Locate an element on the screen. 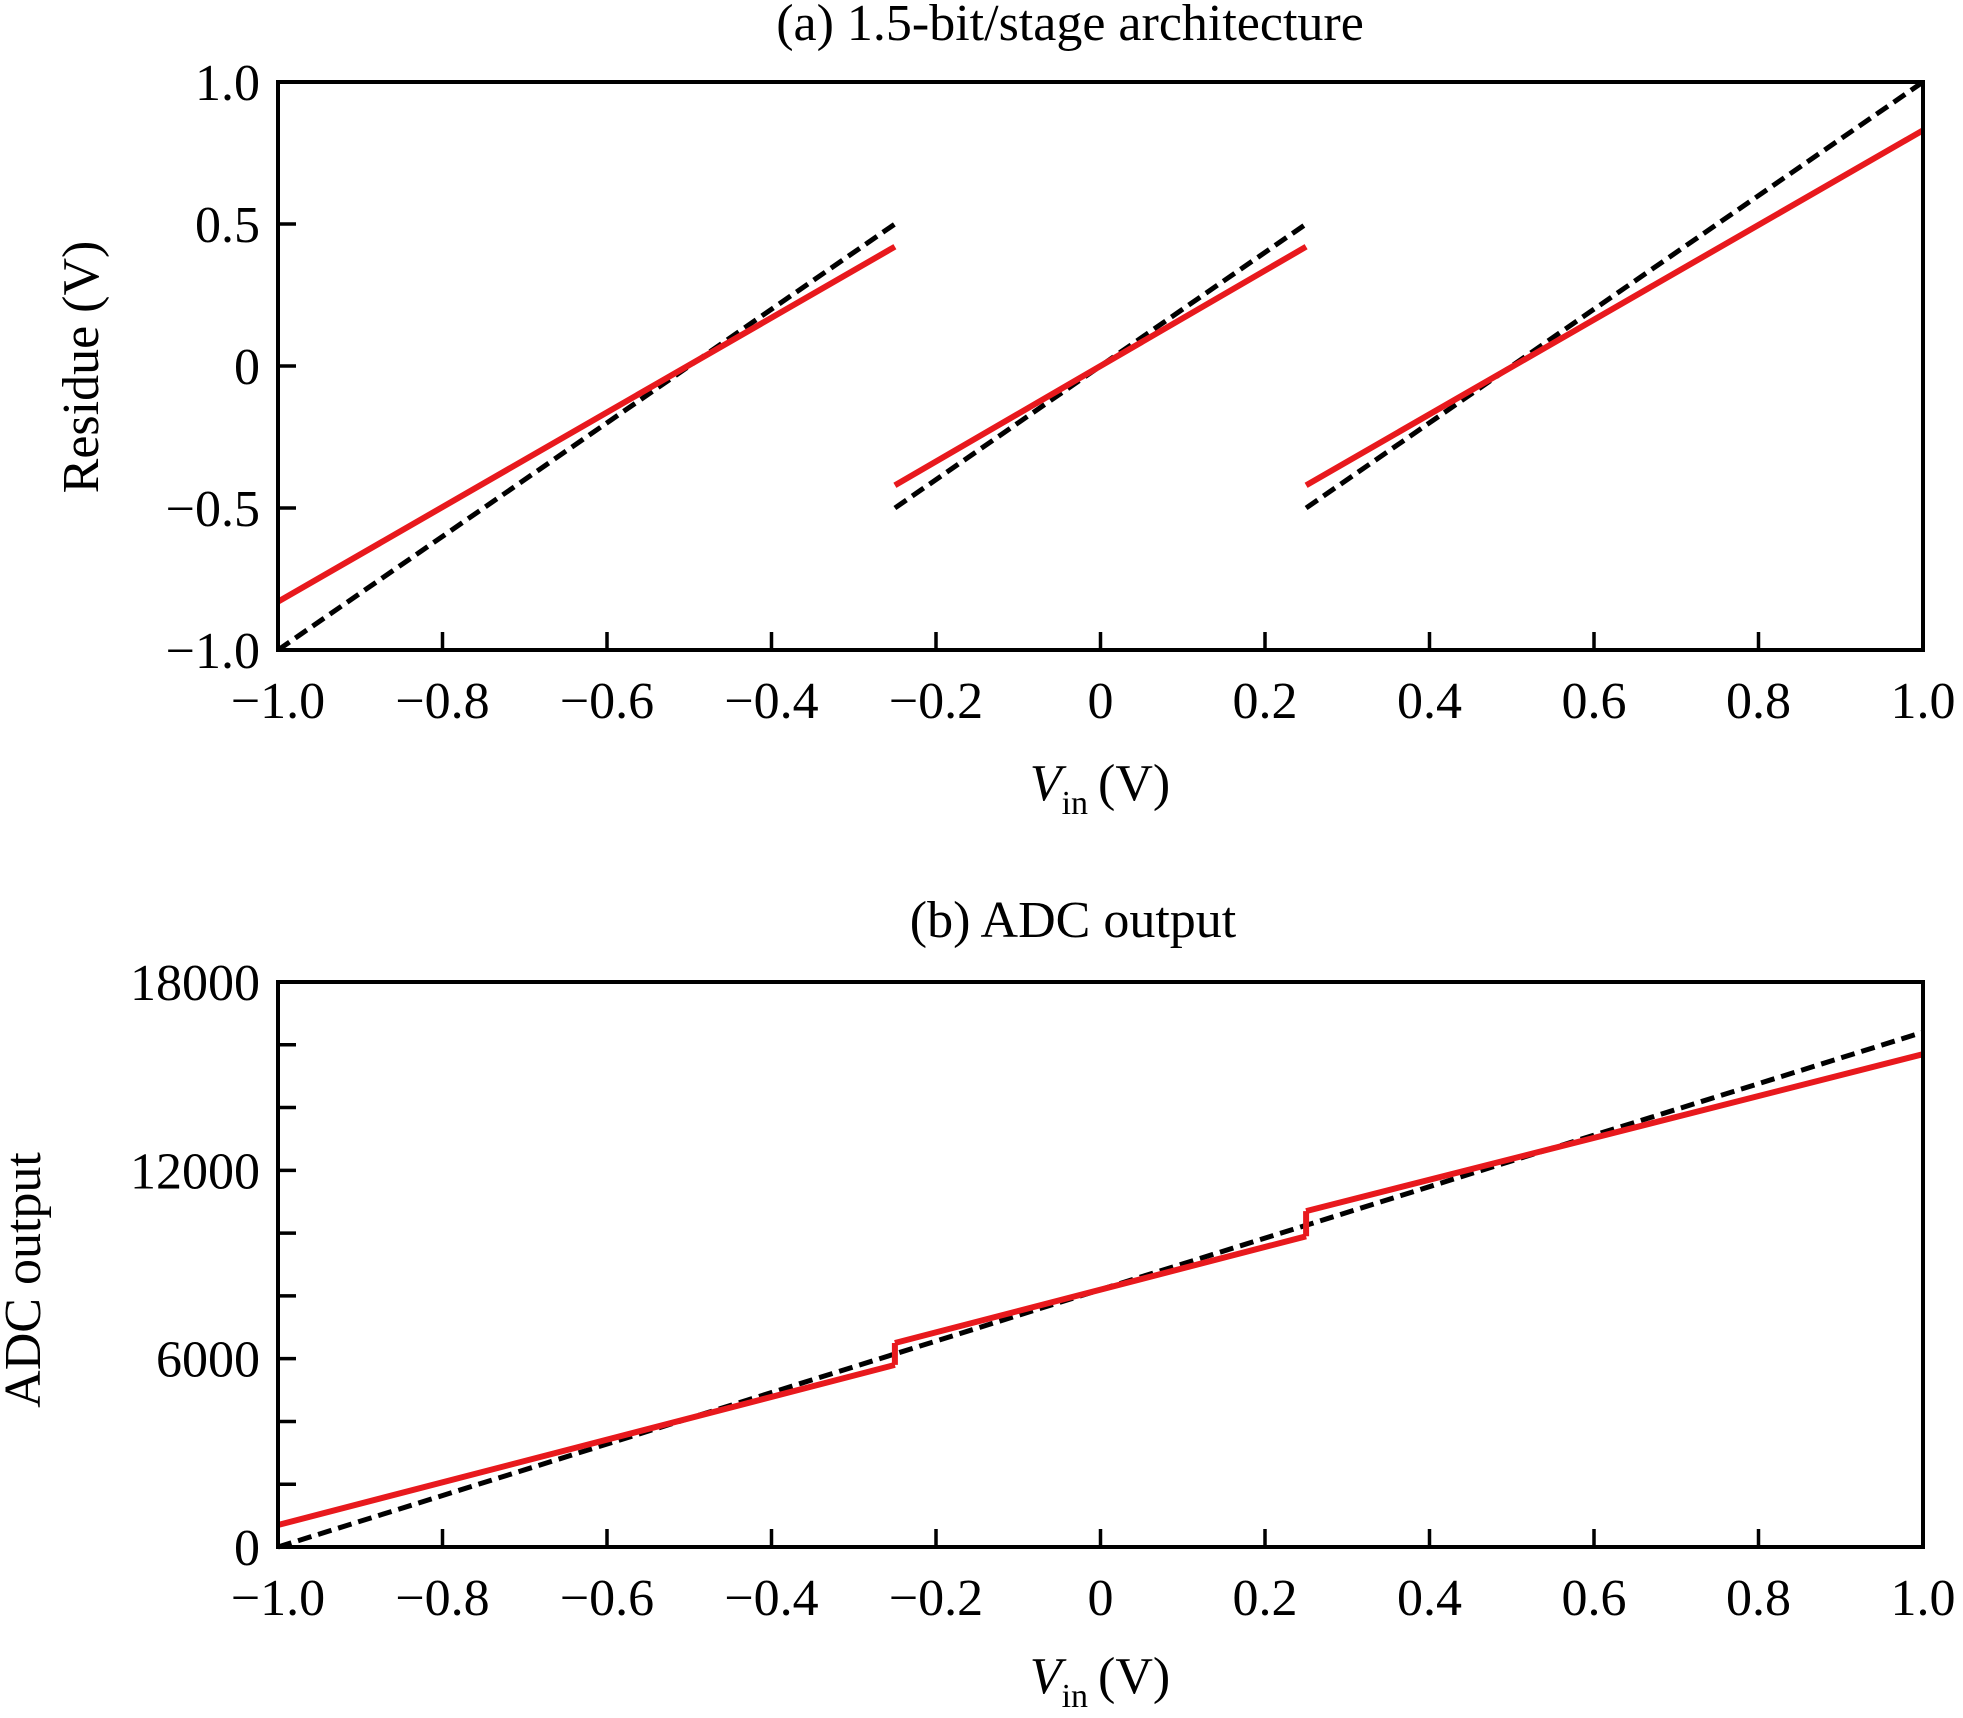  chart-a-y-axis-label: Residue (V) is located at coordinates (81, 367).